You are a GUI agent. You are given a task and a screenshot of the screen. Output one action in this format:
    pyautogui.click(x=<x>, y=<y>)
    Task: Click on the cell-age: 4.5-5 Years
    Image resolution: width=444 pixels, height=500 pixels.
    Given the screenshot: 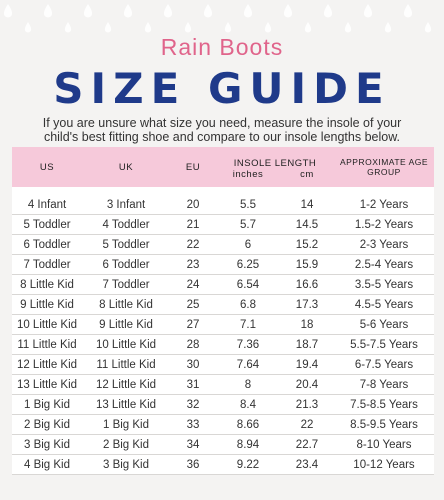 What is the action you would take?
    pyautogui.click(x=384, y=304)
    